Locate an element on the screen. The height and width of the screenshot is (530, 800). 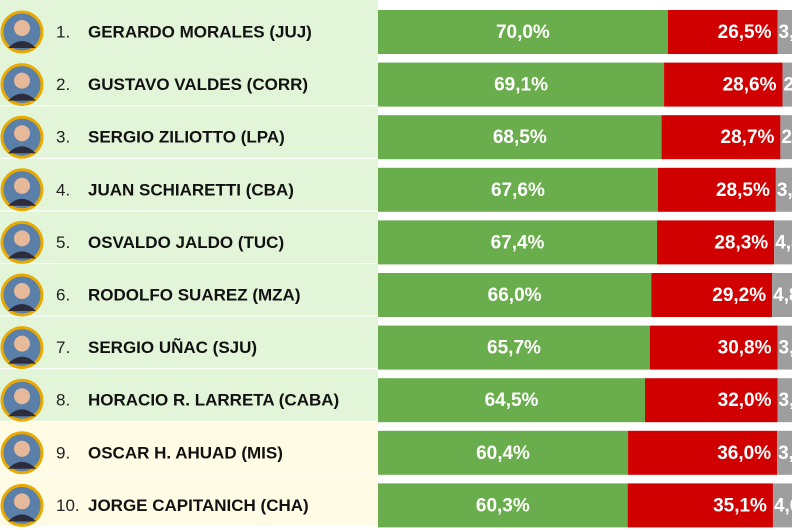
value-label: 64,5% is located at coordinates (512, 400).